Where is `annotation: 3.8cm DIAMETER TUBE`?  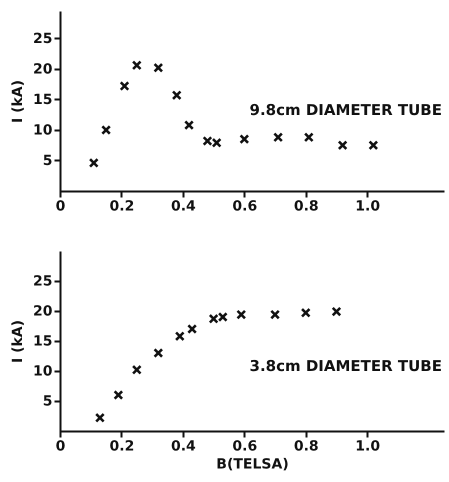
annotation: 3.8cm DIAMETER TUBE is located at coordinates (346, 366).